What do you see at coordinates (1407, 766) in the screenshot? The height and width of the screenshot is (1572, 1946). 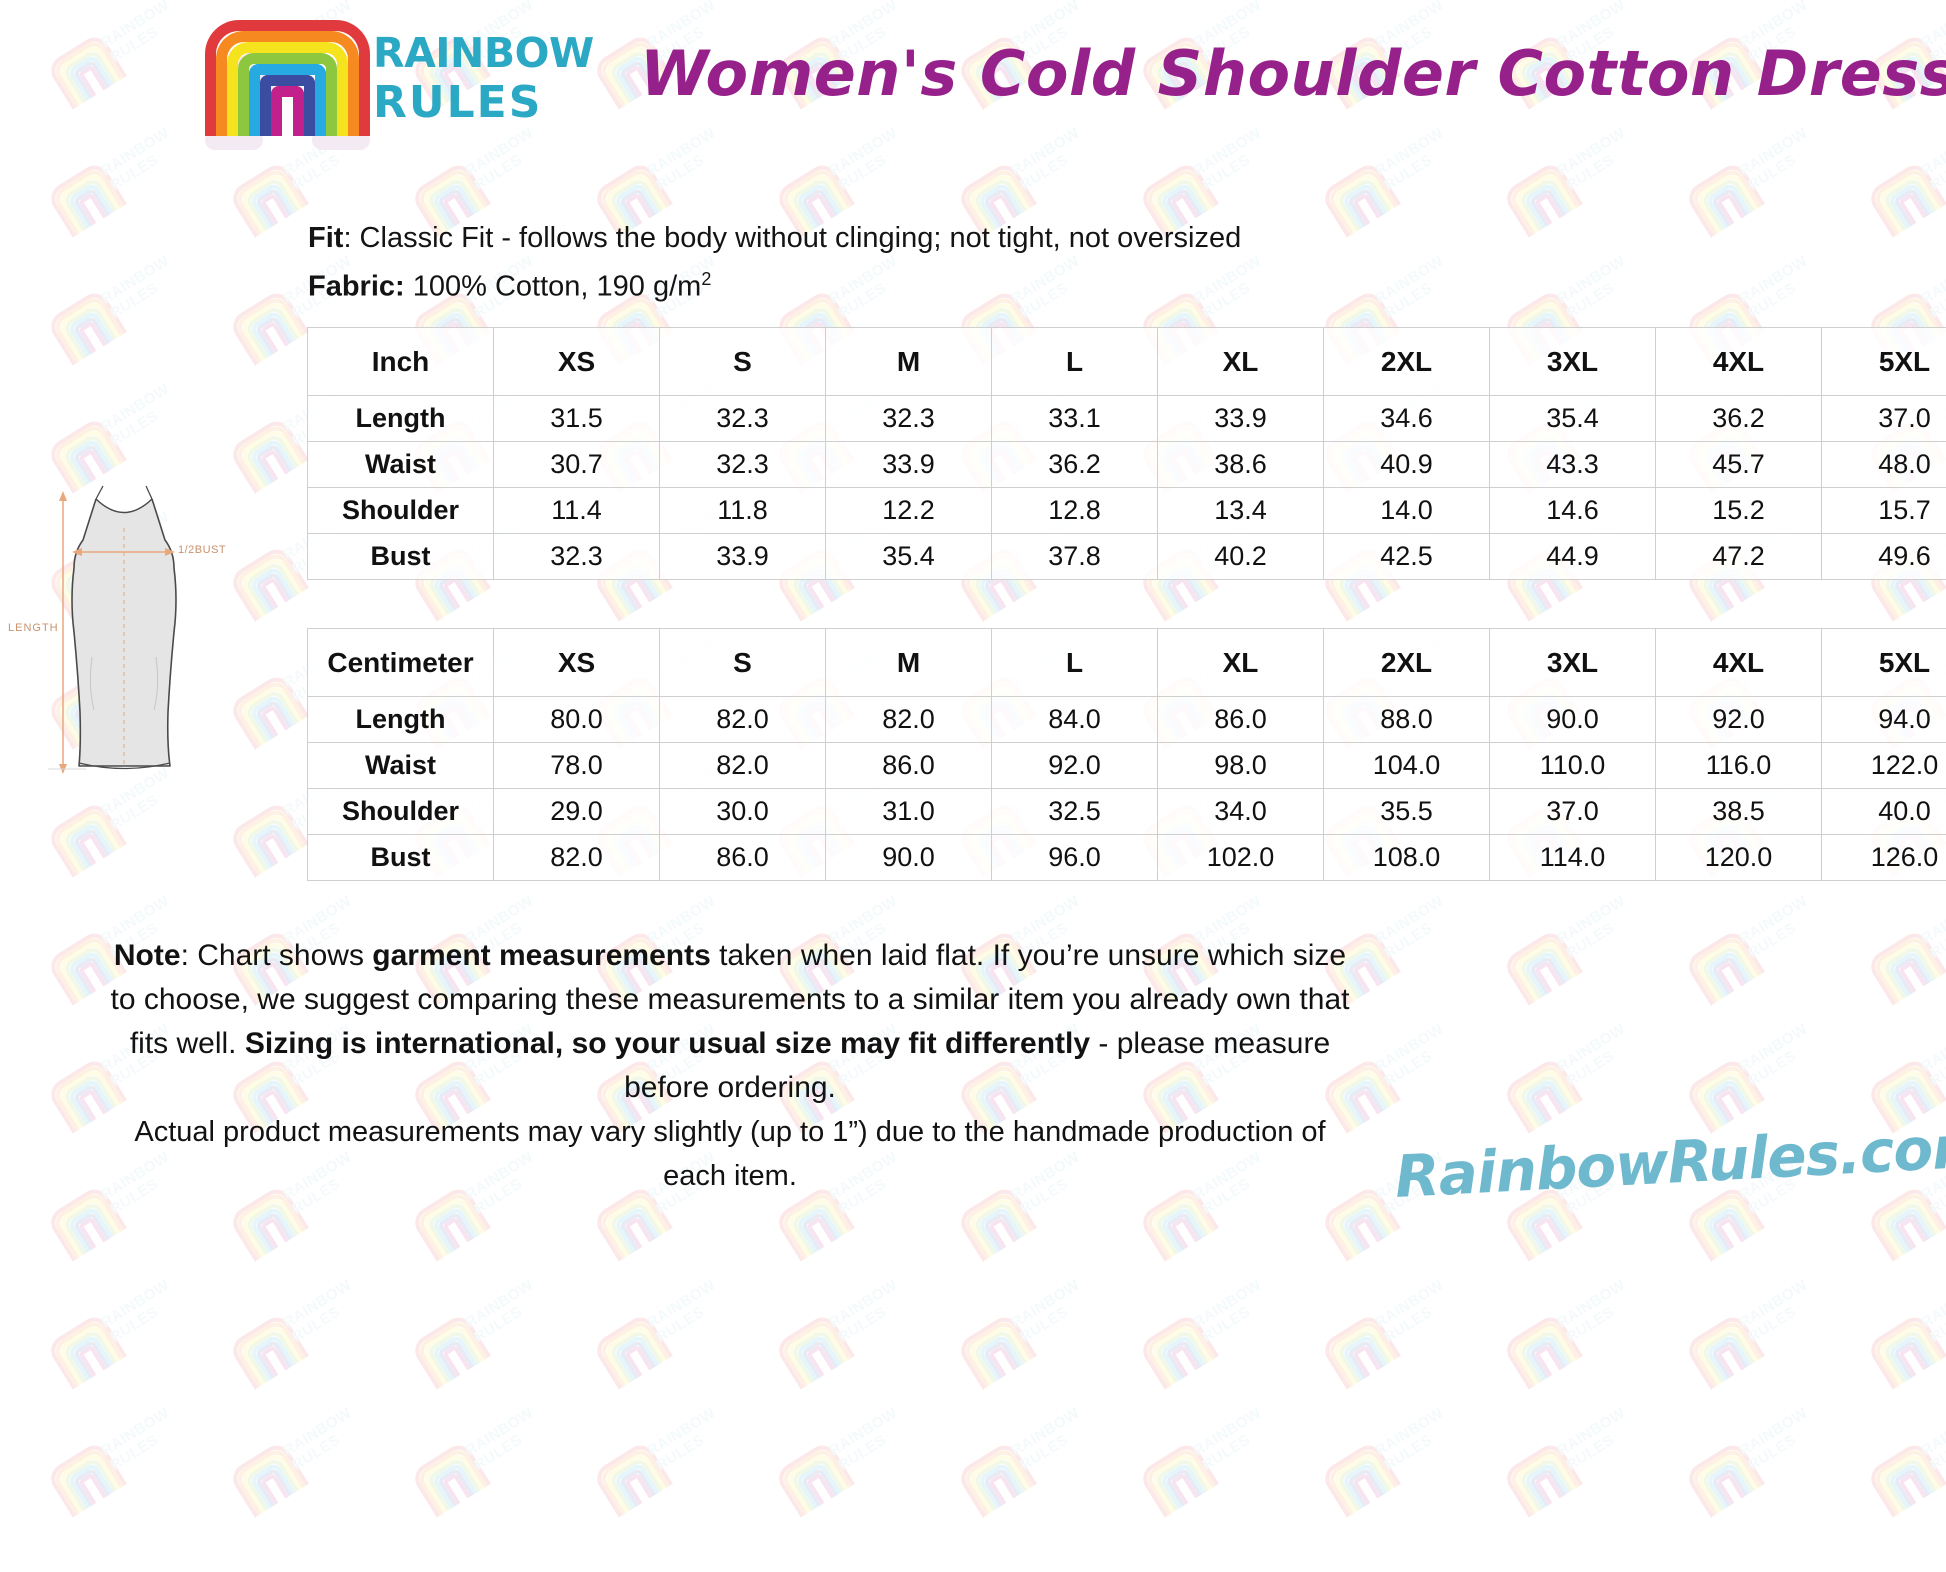 I see `cell-waist-2xl: 104.0` at bounding box center [1407, 766].